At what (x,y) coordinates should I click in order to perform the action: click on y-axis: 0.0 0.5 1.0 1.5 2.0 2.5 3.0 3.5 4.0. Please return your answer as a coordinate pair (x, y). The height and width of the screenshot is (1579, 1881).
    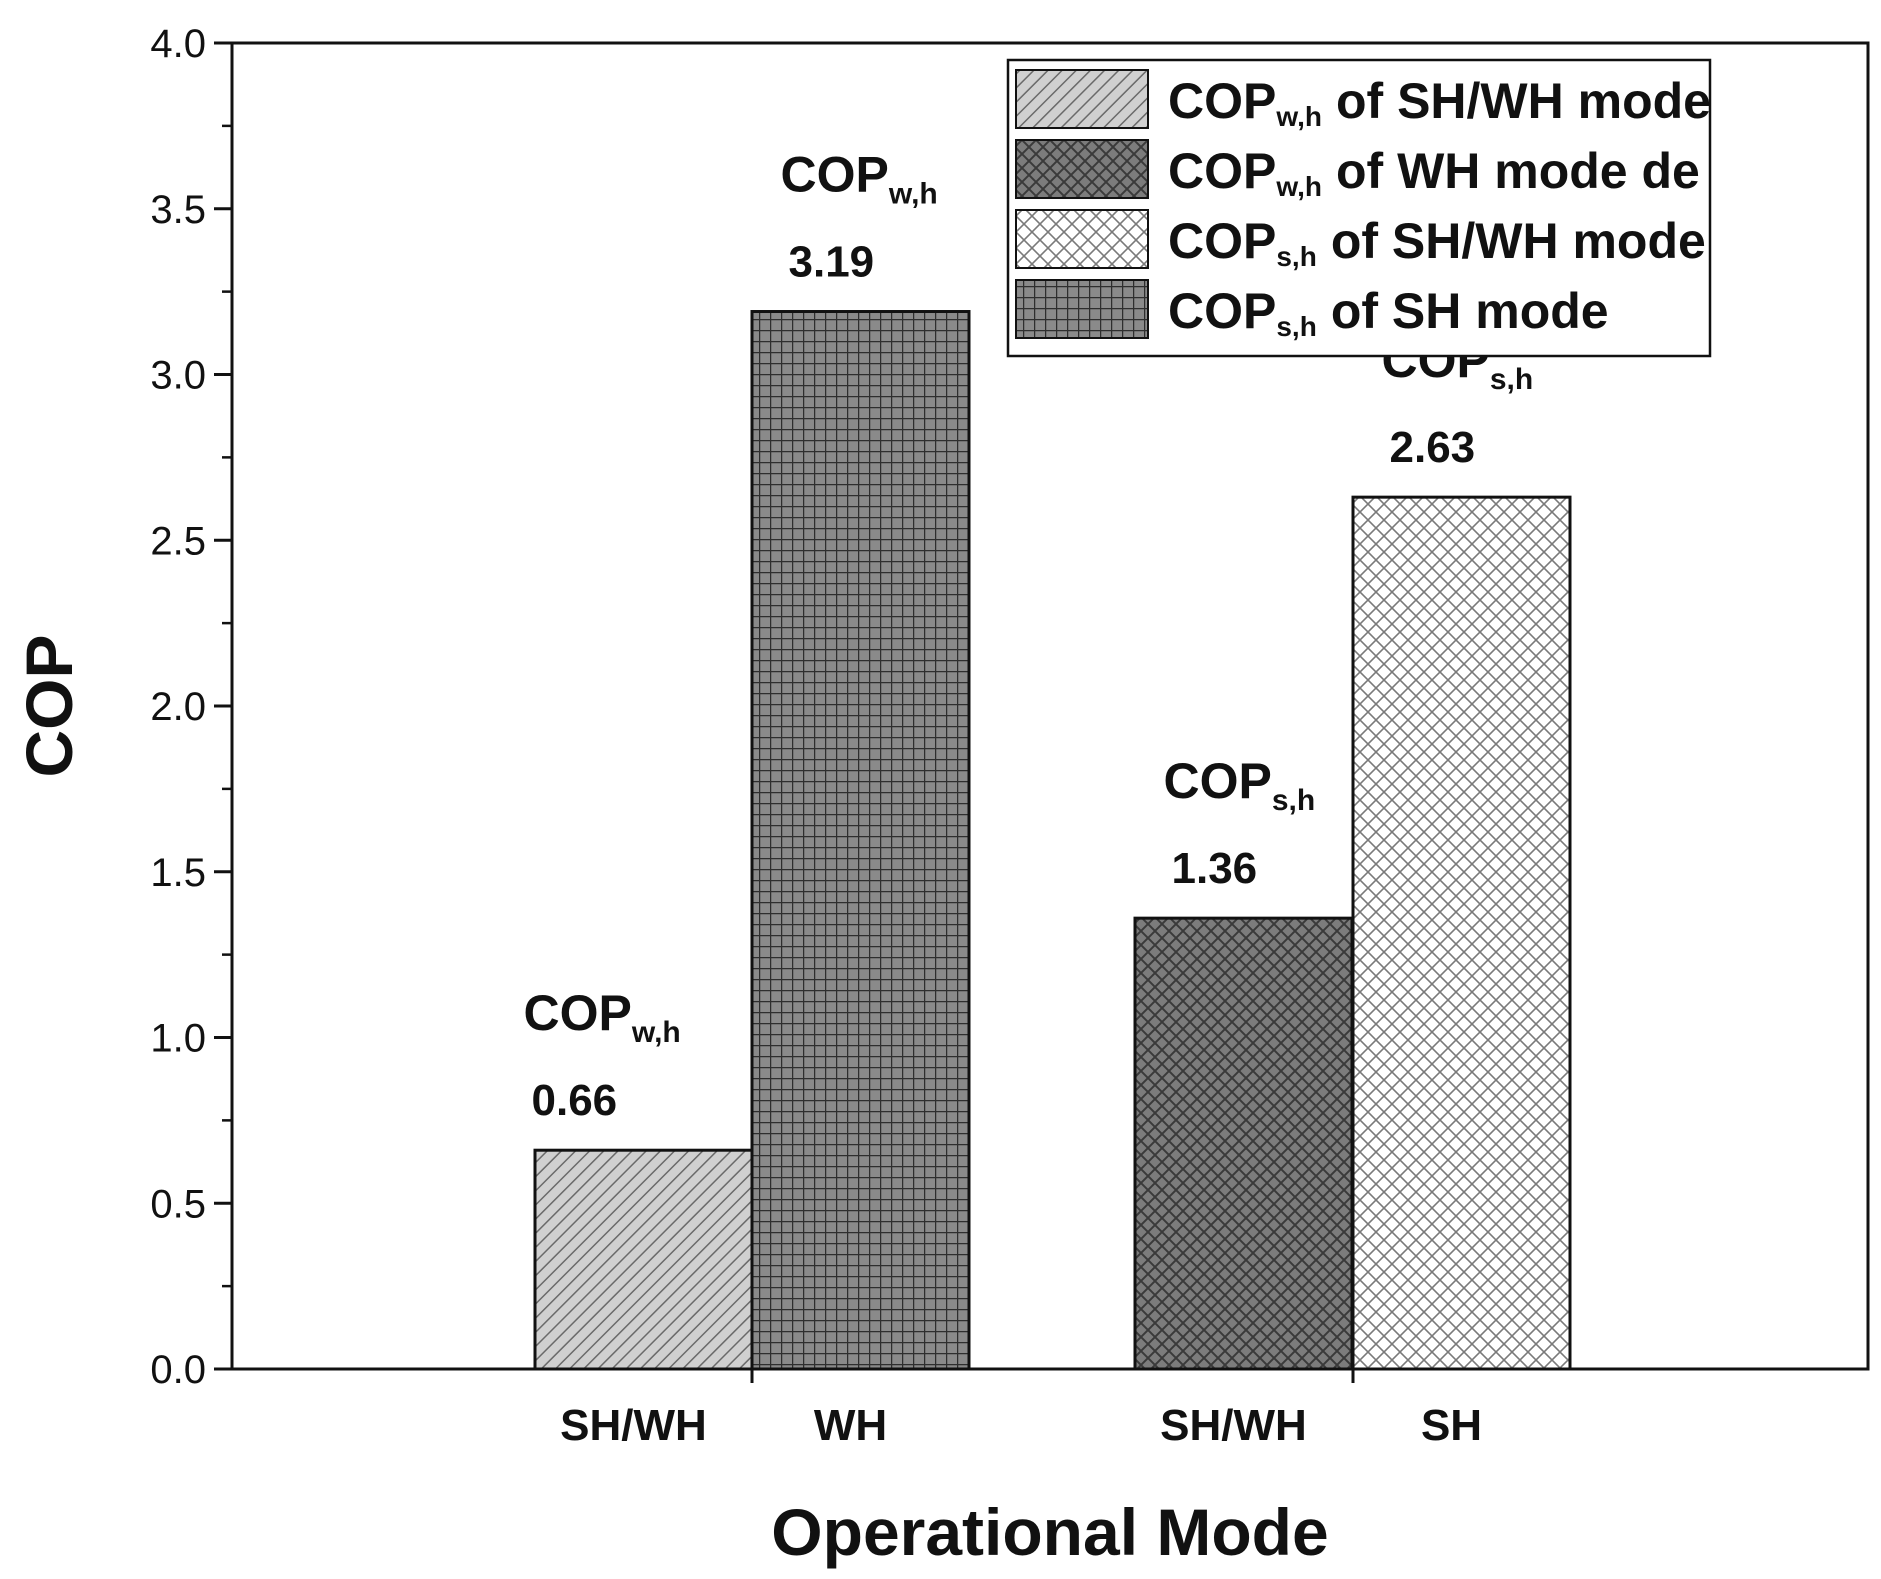
    Looking at the image, I should click on (191, 707).